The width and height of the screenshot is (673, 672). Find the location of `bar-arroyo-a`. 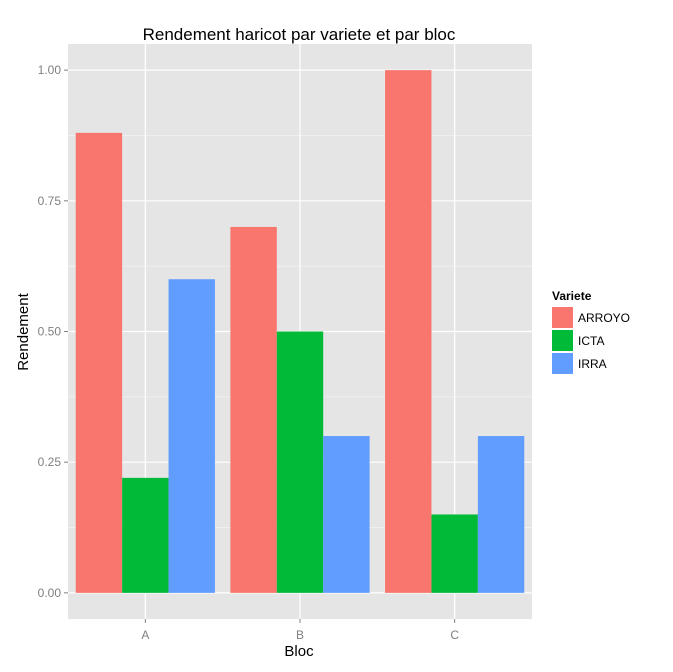

bar-arroyo-a is located at coordinates (99, 362).